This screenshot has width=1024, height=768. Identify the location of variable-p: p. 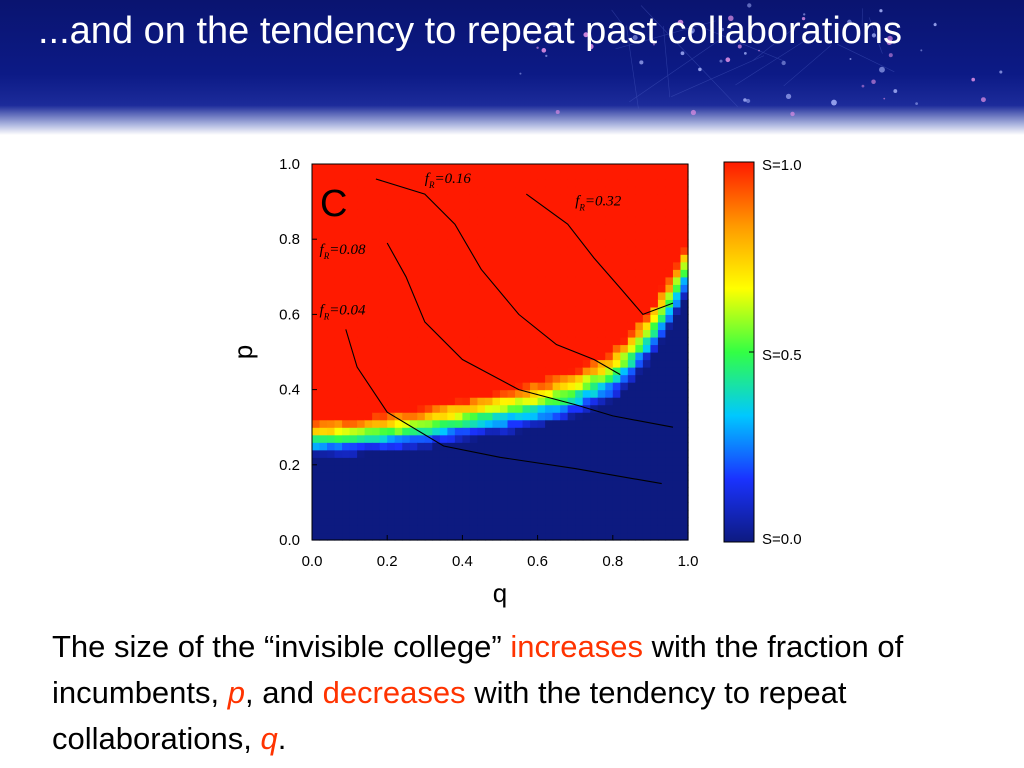
(236, 692).